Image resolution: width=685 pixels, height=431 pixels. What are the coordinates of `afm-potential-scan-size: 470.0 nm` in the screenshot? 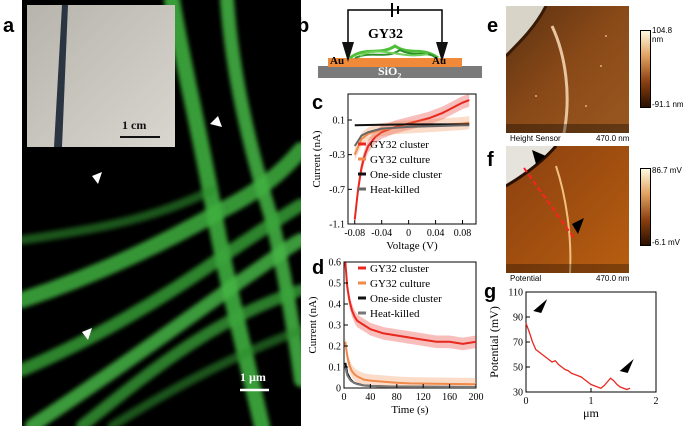 It's located at (613, 278).